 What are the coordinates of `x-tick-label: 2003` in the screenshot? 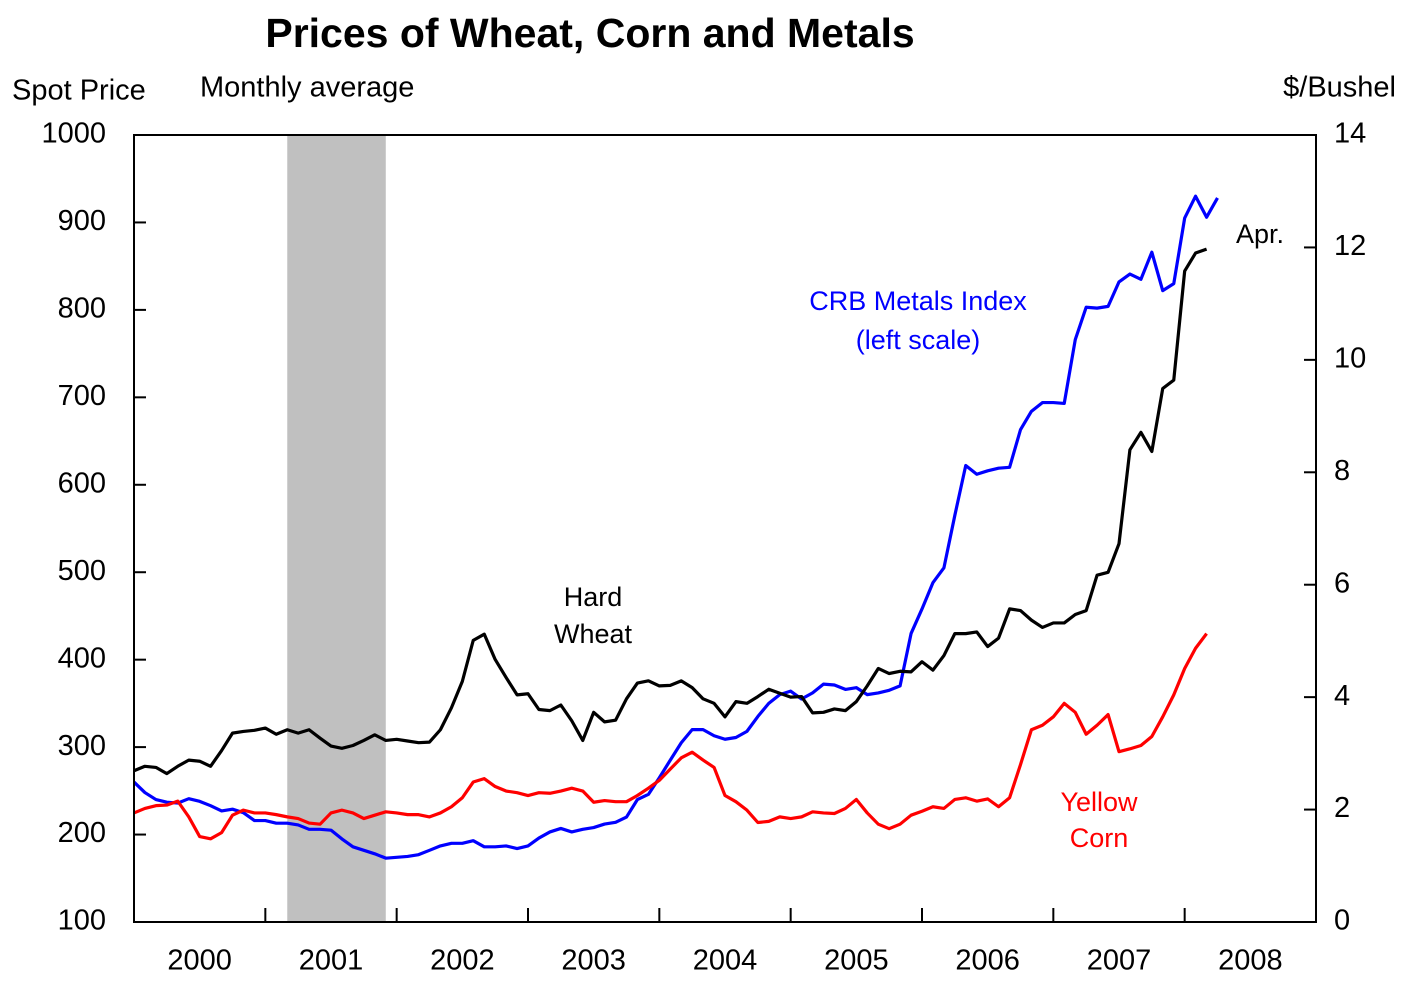 It's located at (593, 961).